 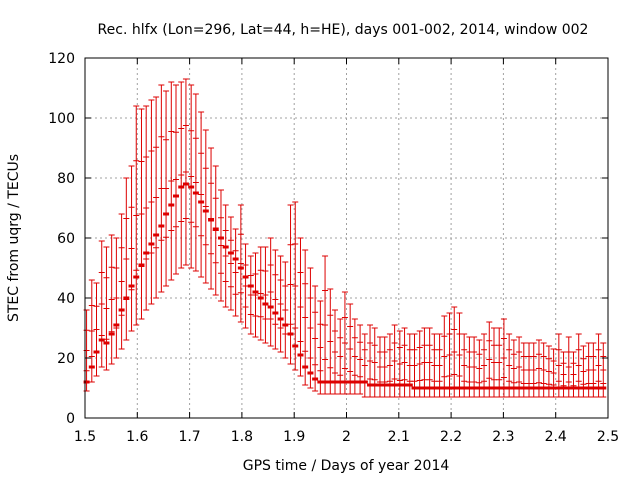 What do you see at coordinates (66, 239) in the screenshot?
I see `y-tick-label: 60` at bounding box center [66, 239].